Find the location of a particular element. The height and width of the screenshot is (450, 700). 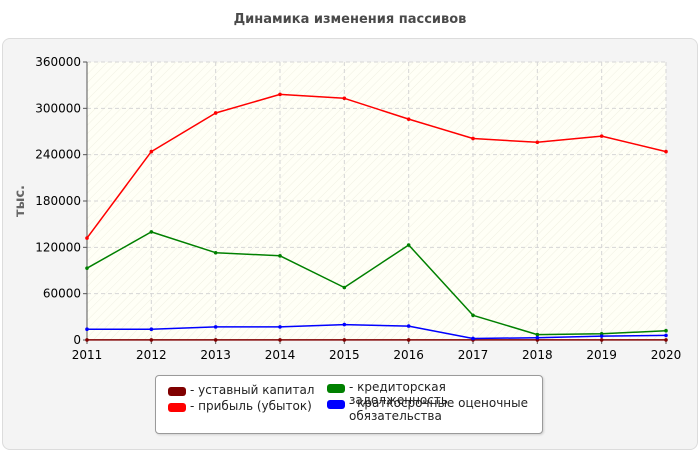

x-tick-label: 2013 is located at coordinates (215, 355).